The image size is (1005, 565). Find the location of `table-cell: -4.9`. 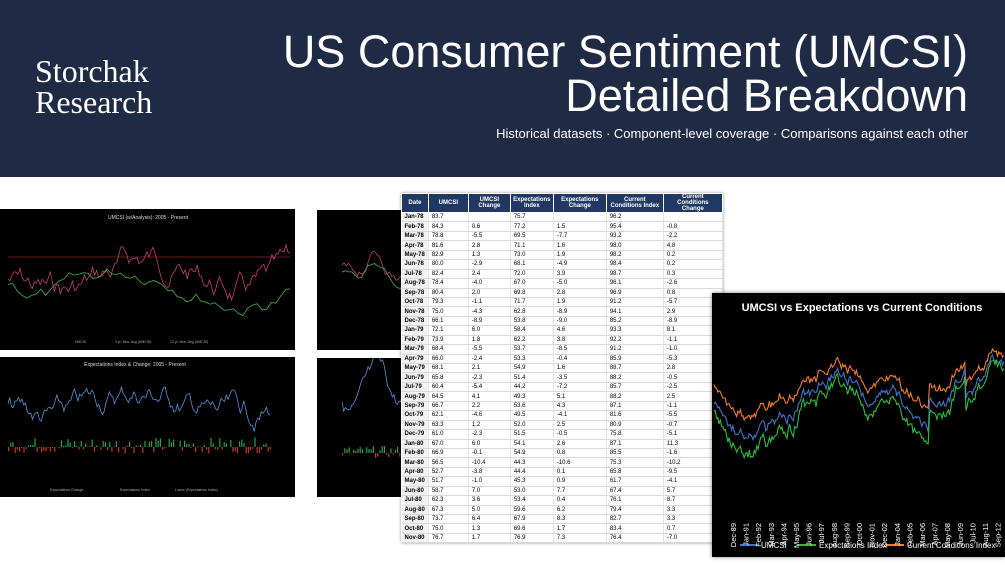

table-cell: -4.9 is located at coordinates (580, 264).